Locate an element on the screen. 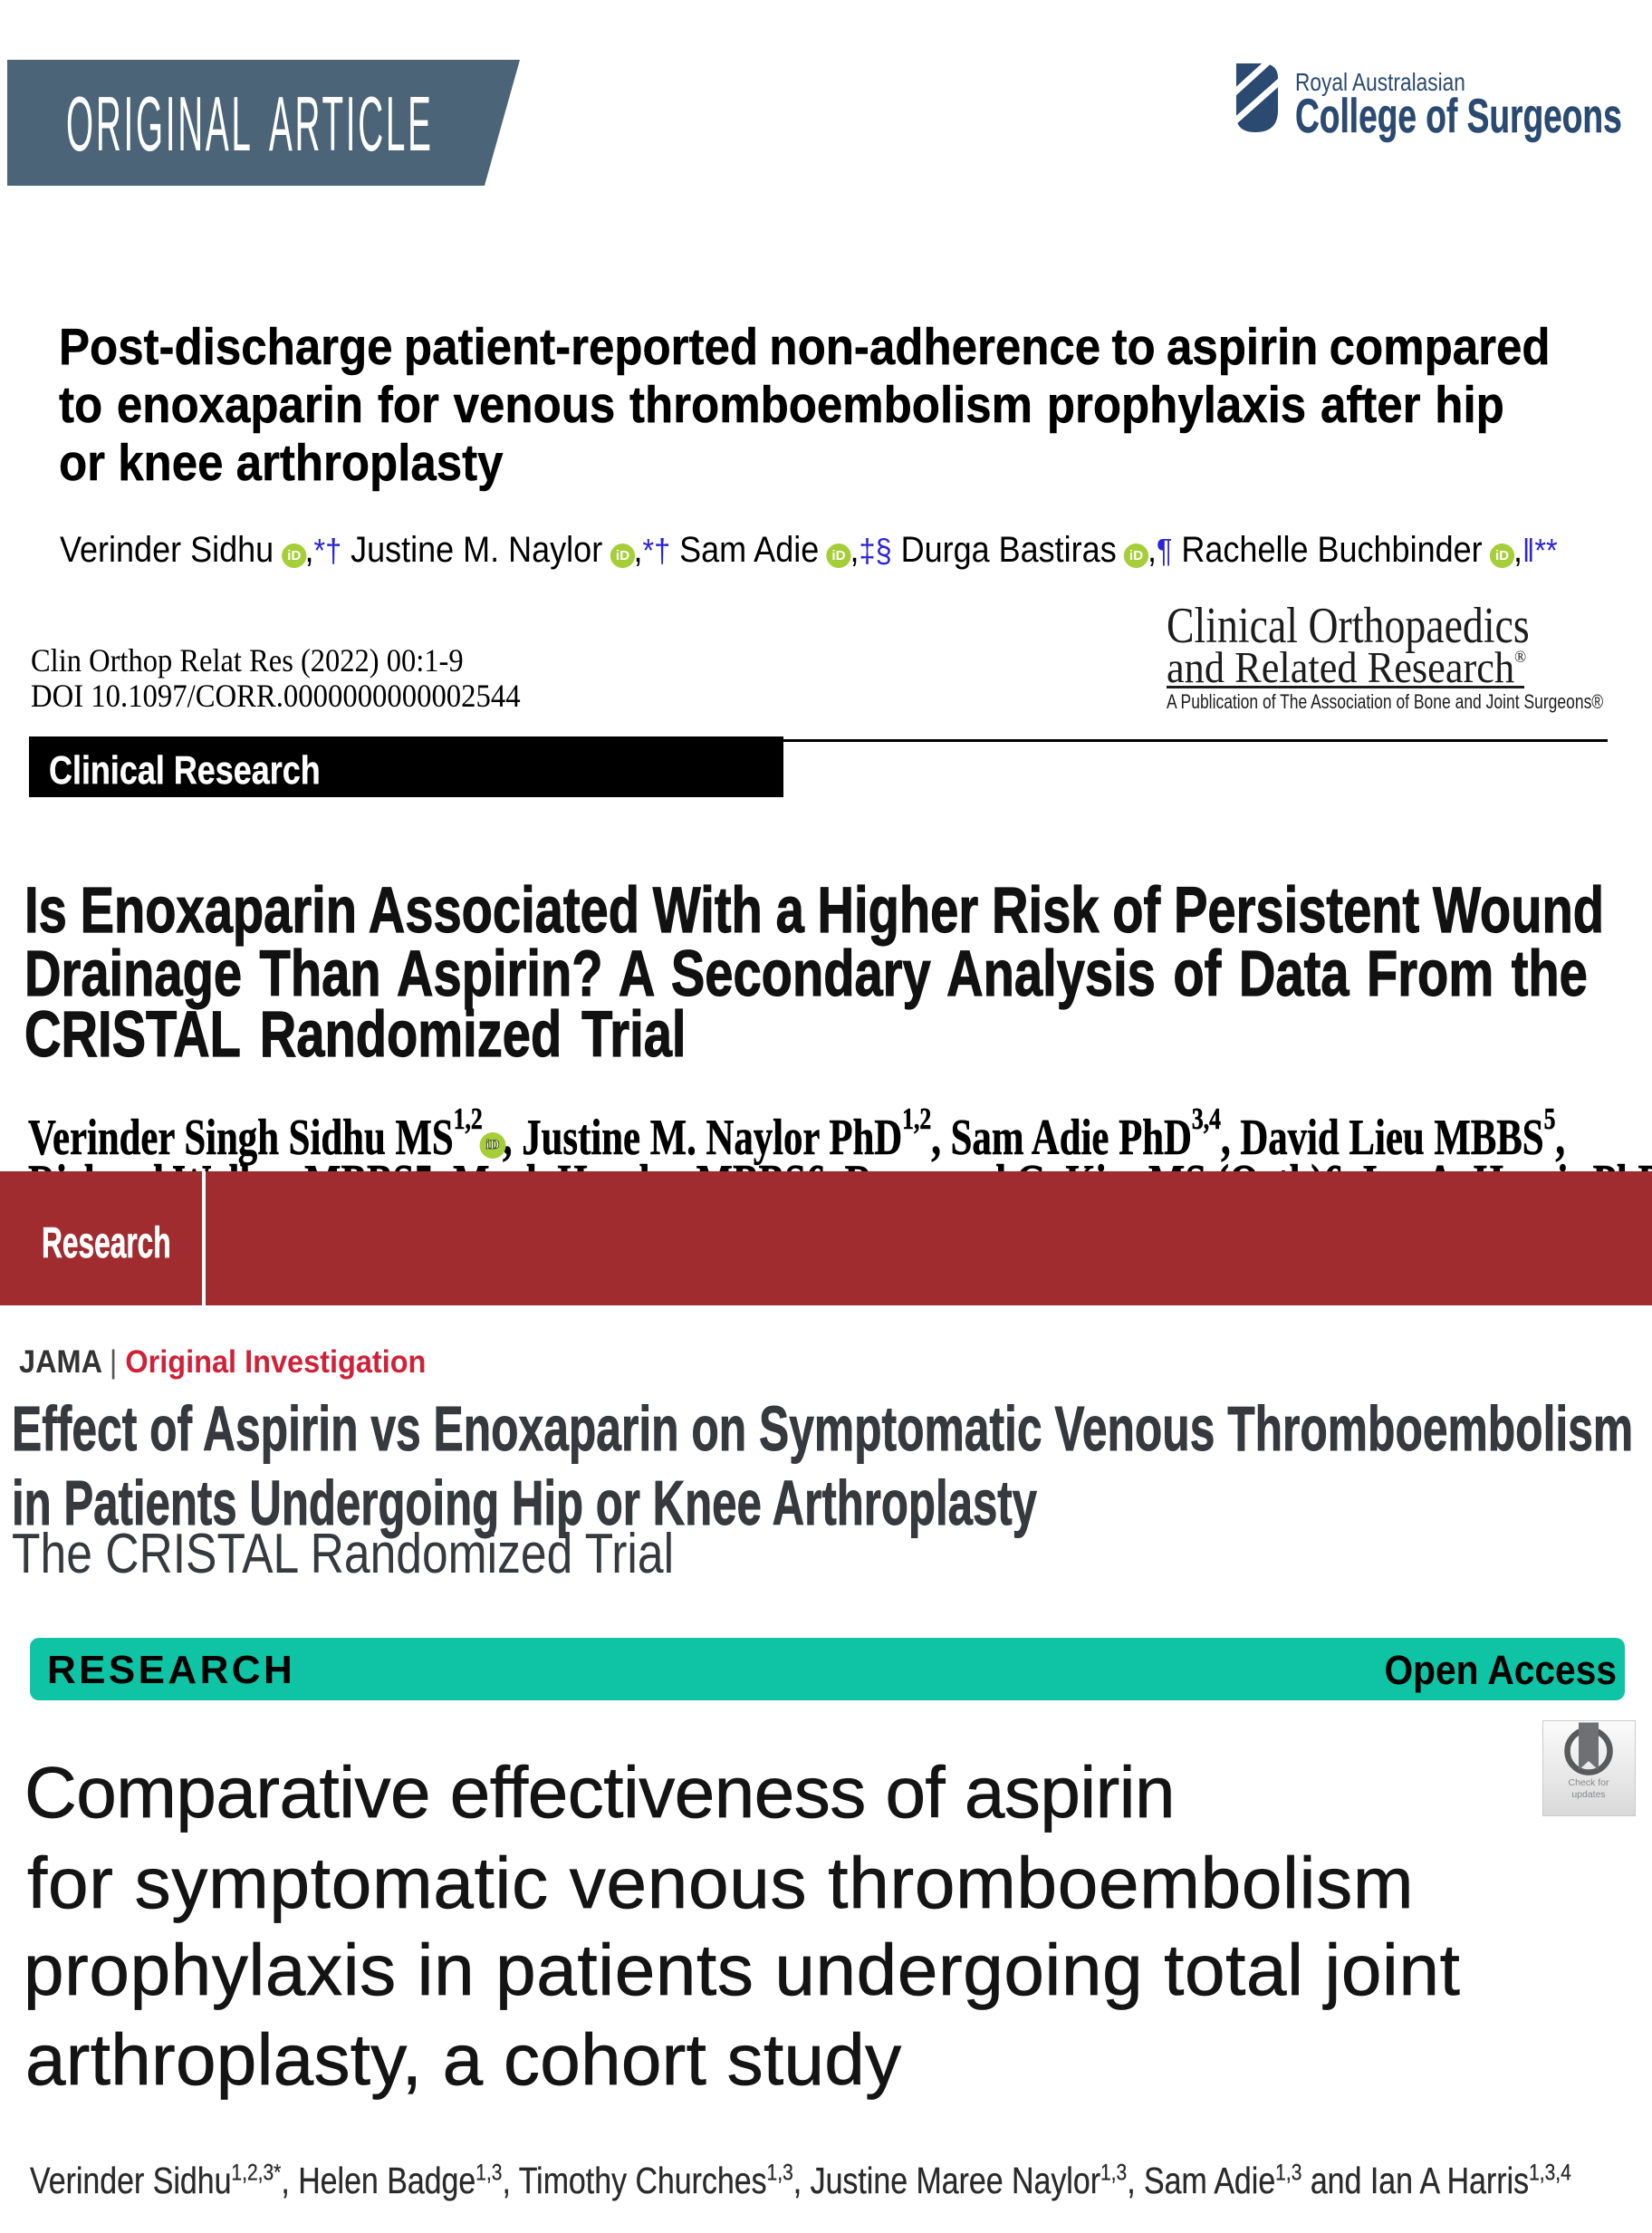  svg-text: Check for is located at coordinates (1589, 1782).